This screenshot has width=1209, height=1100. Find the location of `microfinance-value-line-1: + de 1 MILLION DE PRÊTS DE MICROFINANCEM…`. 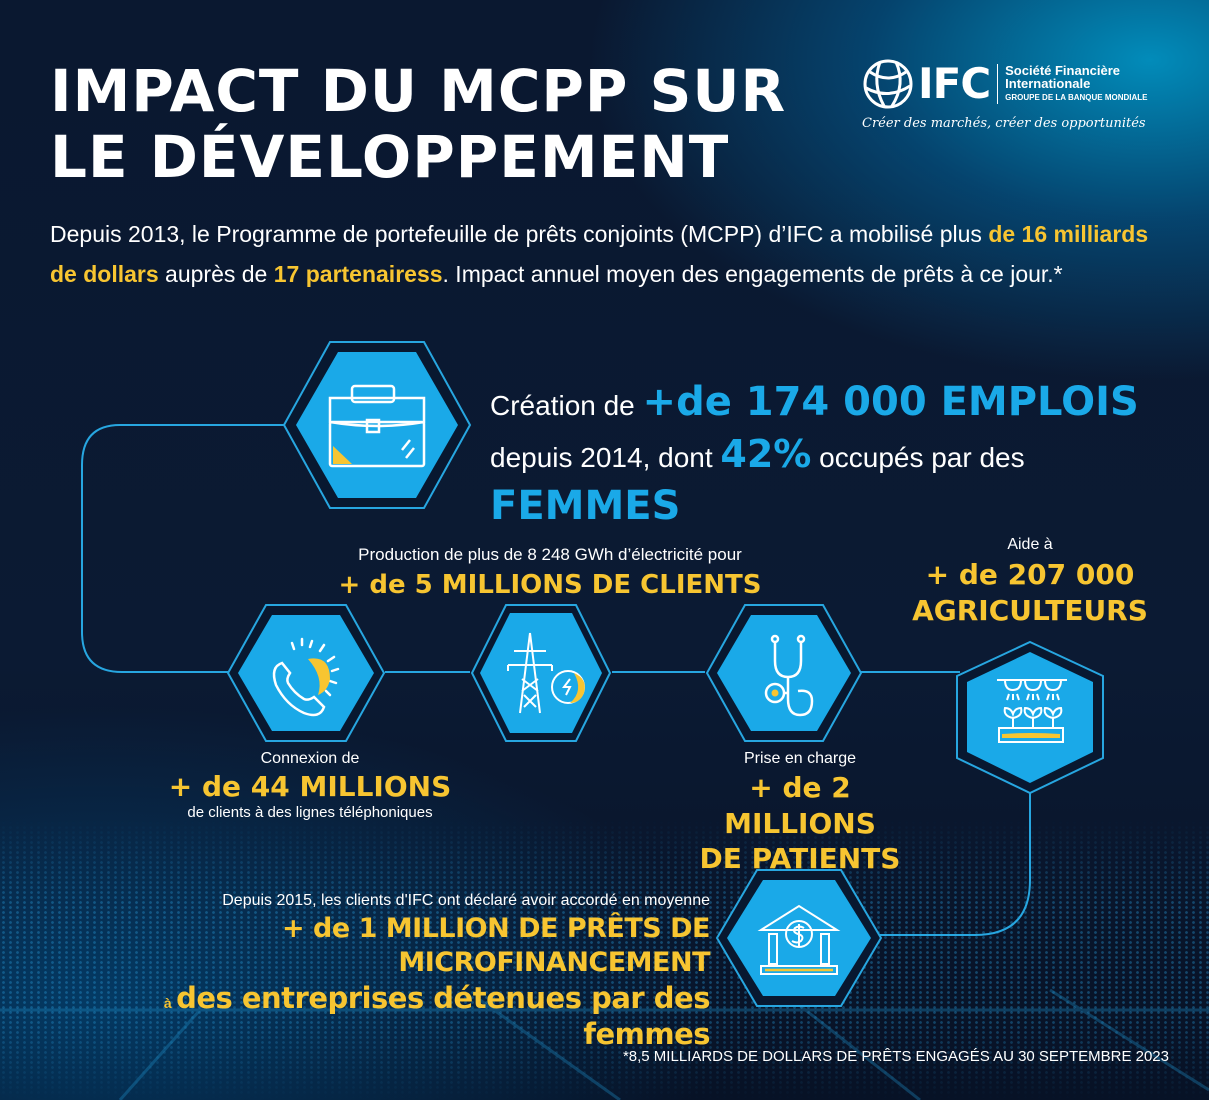

microfinance-value-line-1: + de 1 MILLION DE PRÊTS DE MICROFINANCEM… is located at coordinates (496, 945).